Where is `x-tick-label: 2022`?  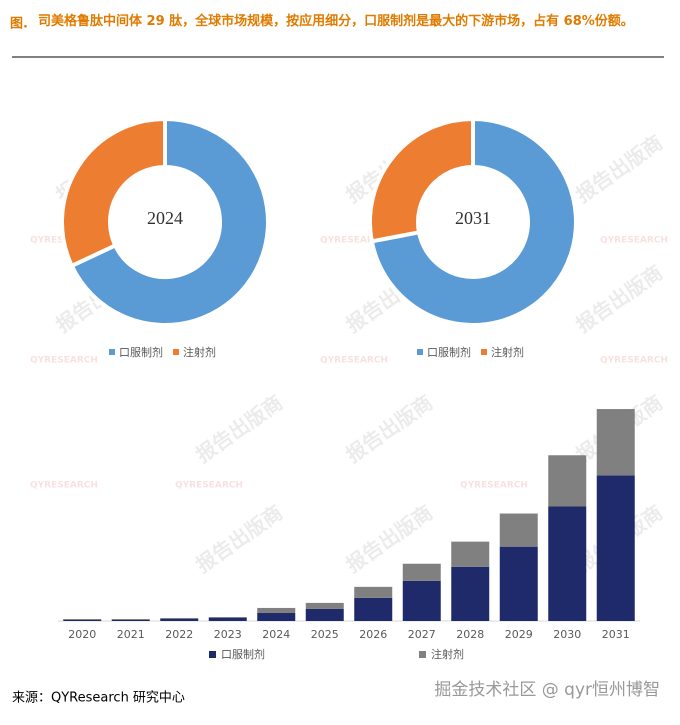
x-tick-label: 2022 is located at coordinates (179, 634).